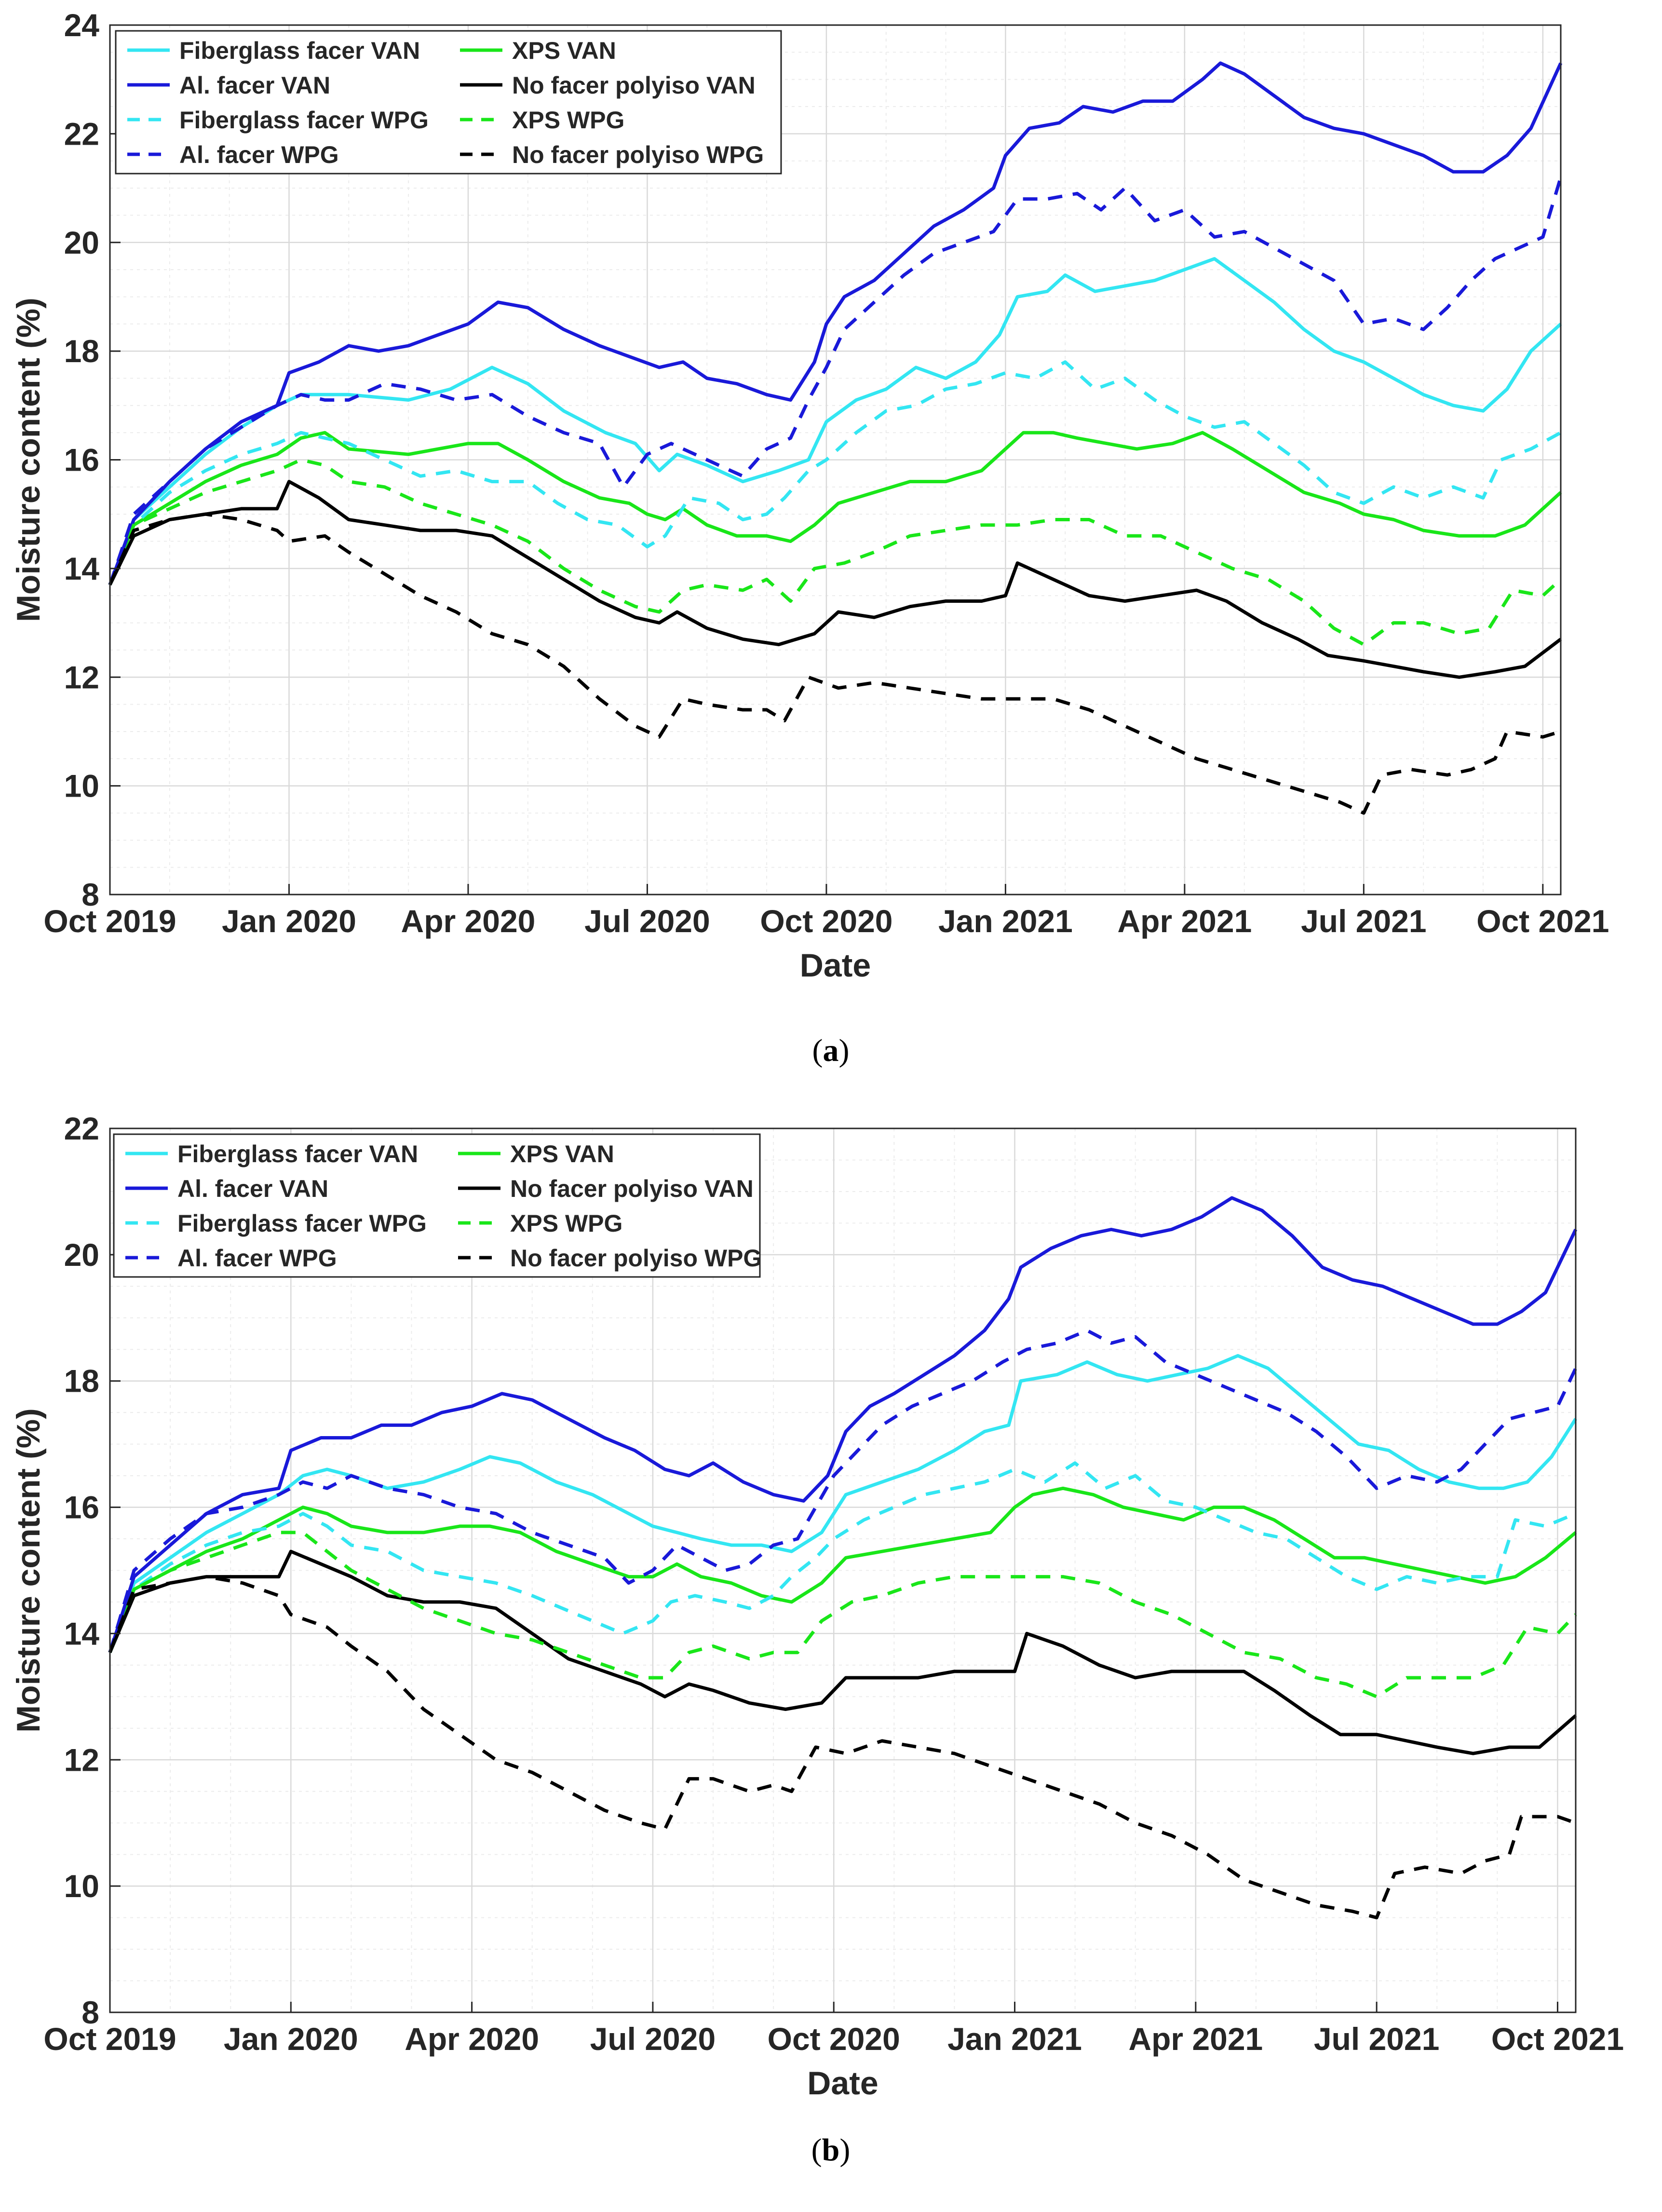  Describe the element at coordinates (81, 242) in the screenshot. I see `chart-a-ytick-label: 20` at that location.